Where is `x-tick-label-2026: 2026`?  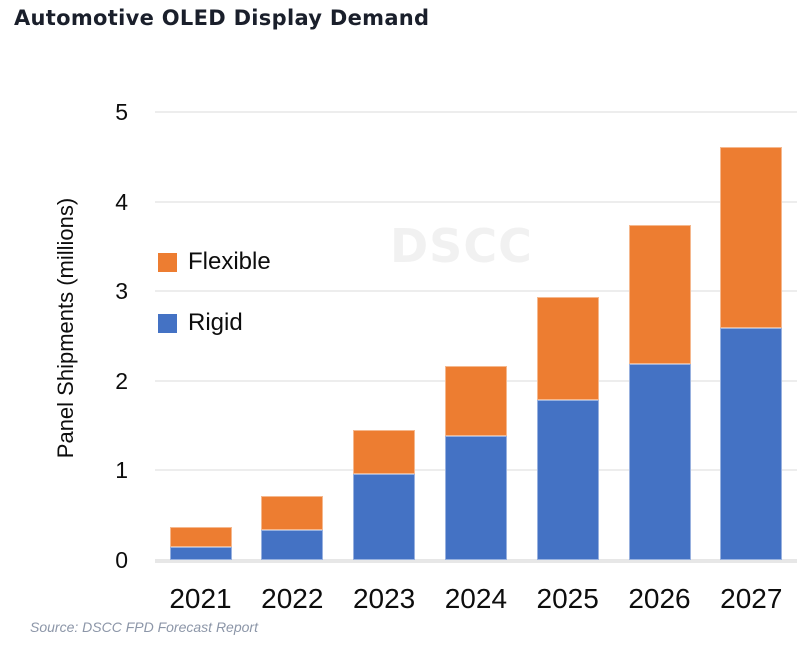
x-tick-label-2026: 2026 is located at coordinates (659, 598).